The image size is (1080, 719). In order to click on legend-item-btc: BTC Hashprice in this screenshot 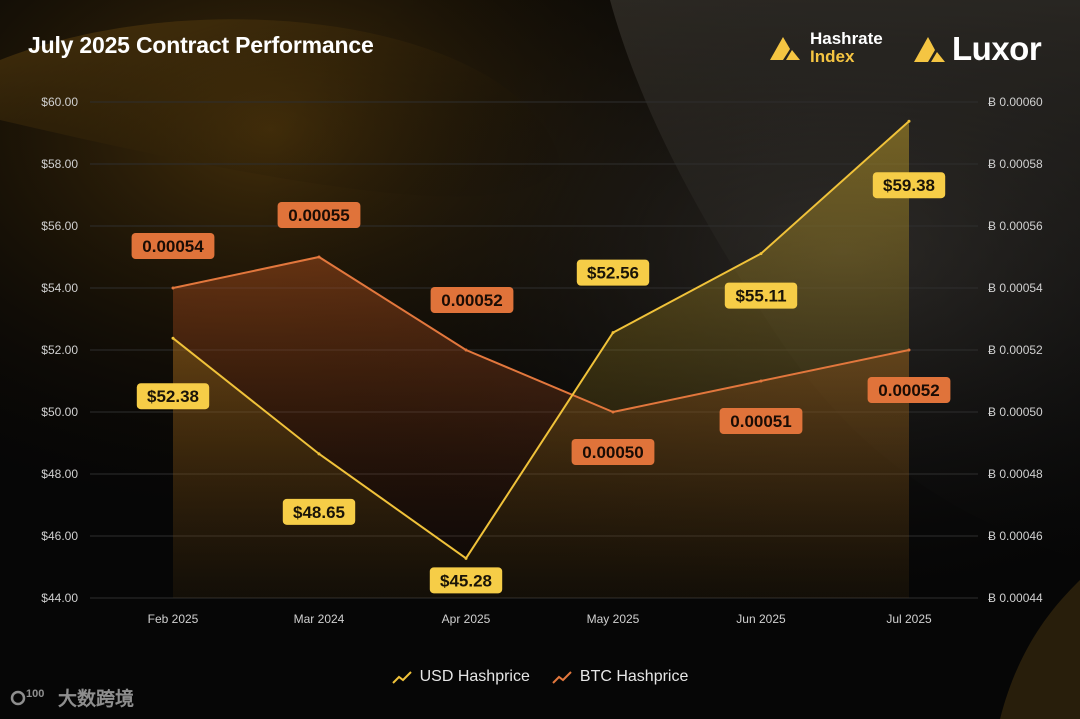, I will do `click(620, 677)`.